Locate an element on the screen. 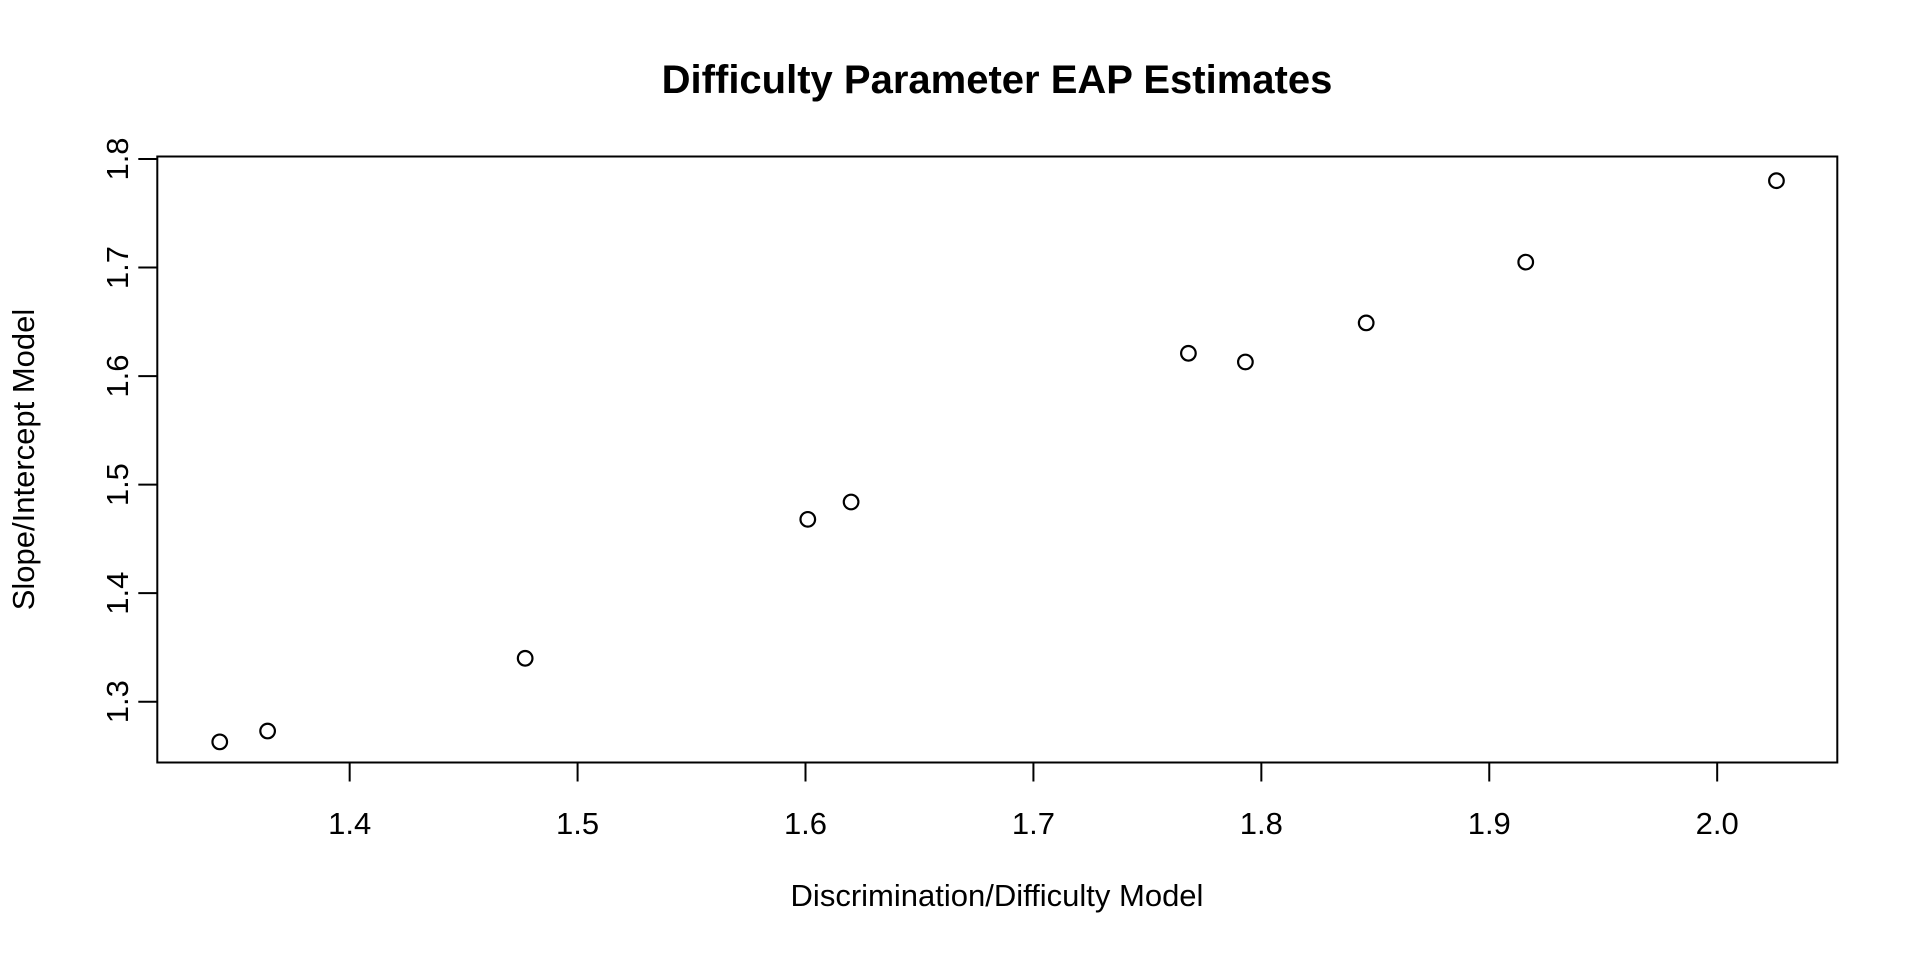 The width and height of the screenshot is (1920, 960). x-axis-tick-label: 1.6 is located at coordinates (805, 823).